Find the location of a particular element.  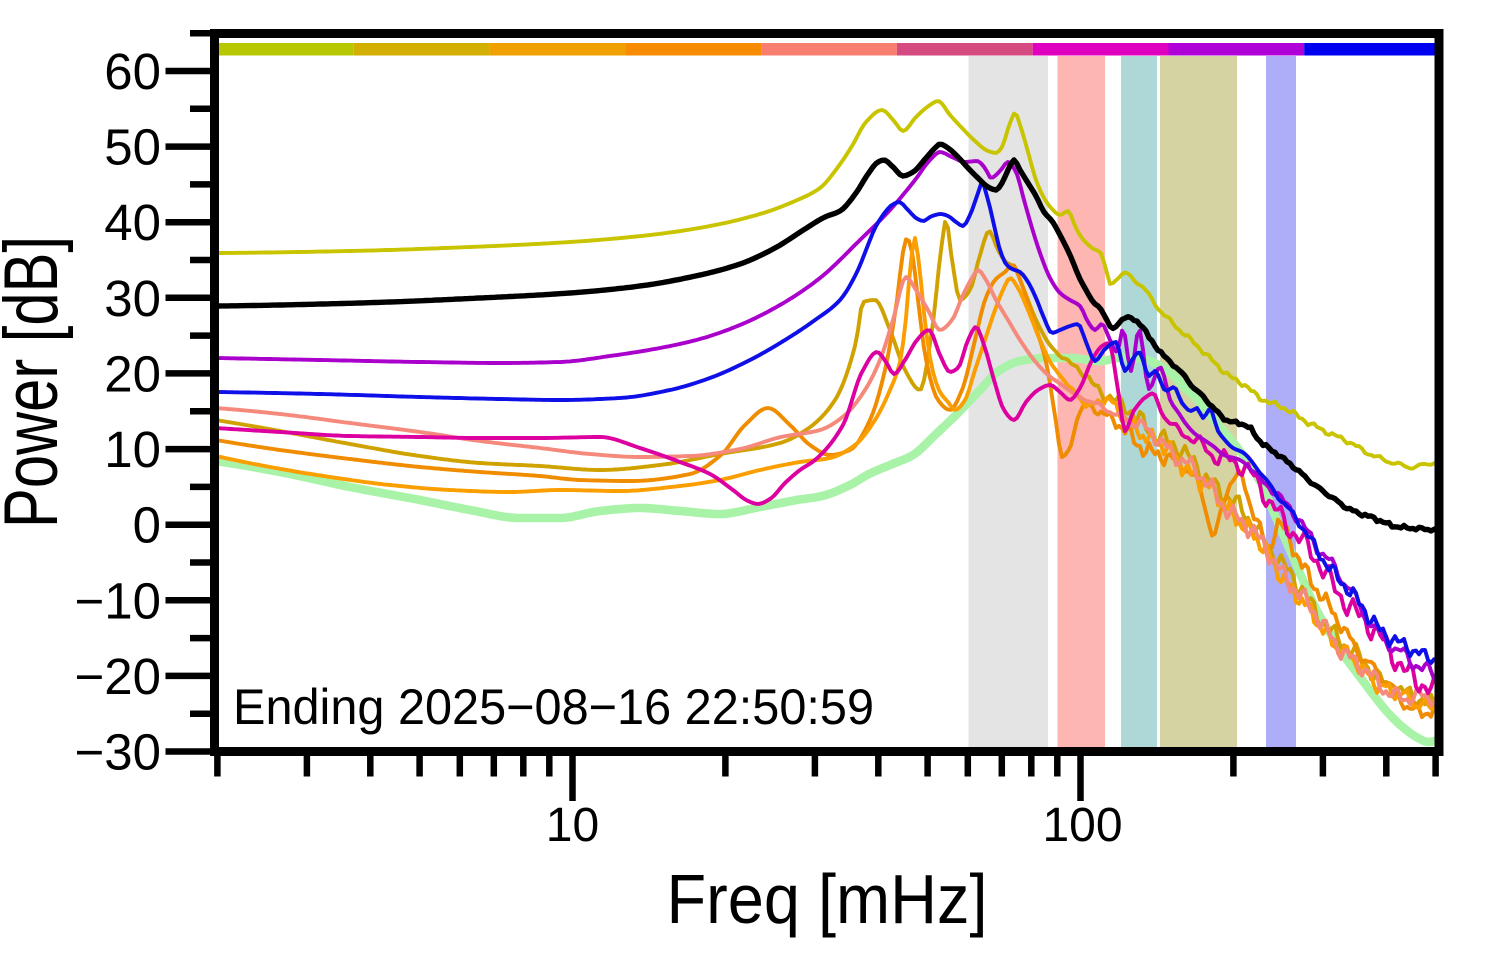

svg-text: 50 is located at coordinates (132, 147).